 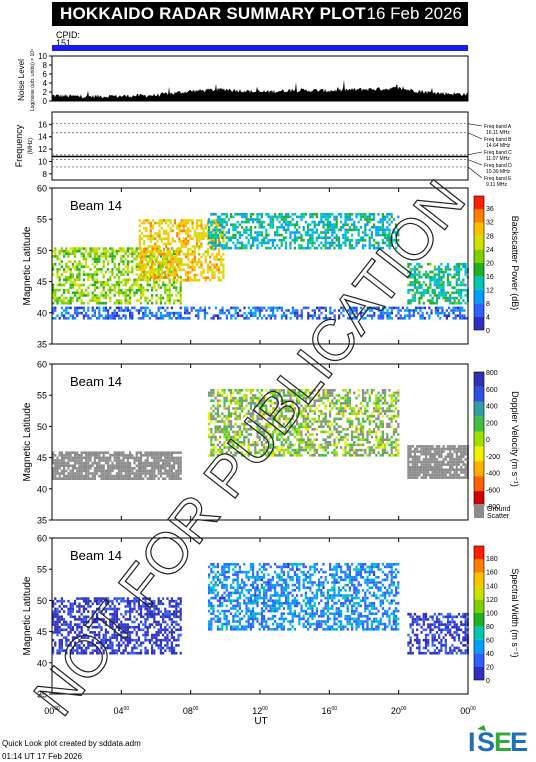 I want to click on colorbar-label: Doppler Velocity (m s⁻¹), so click(x=515, y=439).